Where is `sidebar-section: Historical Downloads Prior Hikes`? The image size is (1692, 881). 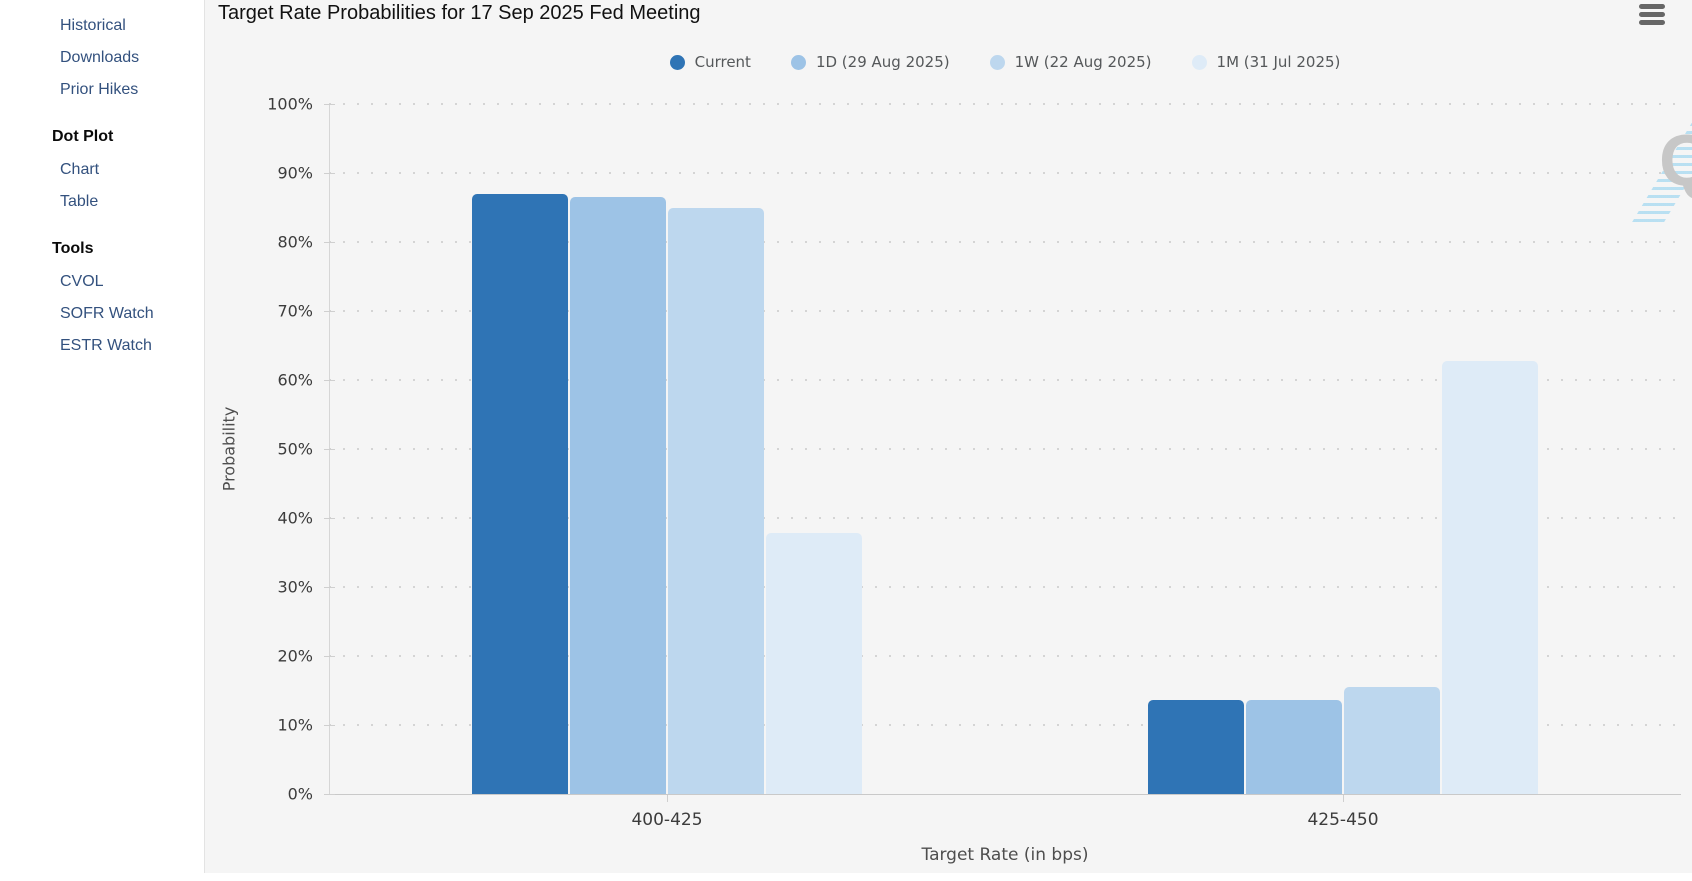
sidebar-section: Historical Downloads Prior Hikes is located at coordinates (102, 58).